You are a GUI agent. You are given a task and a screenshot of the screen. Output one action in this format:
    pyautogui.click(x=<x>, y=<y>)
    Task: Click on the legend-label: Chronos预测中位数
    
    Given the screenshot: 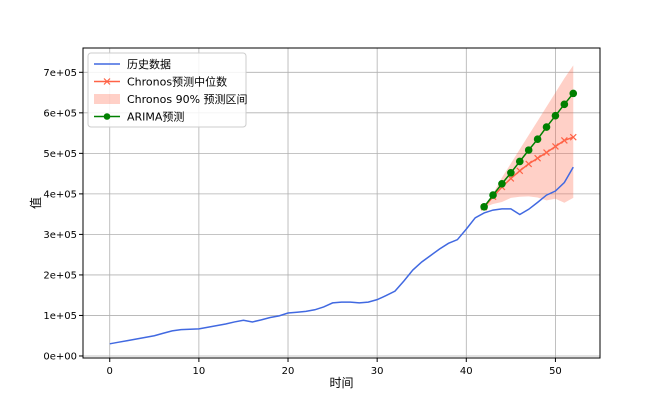 What is the action you would take?
    pyautogui.click(x=177, y=82)
    